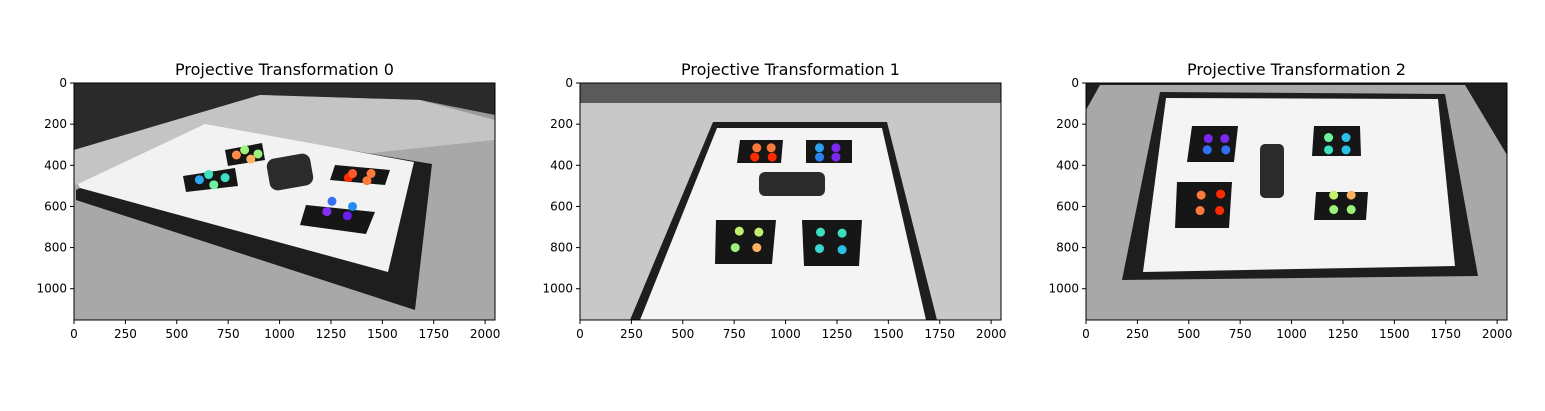  What do you see at coordinates (1296, 69) in the screenshot?
I see `subplot-title: Projective Transformation 2` at bounding box center [1296, 69].